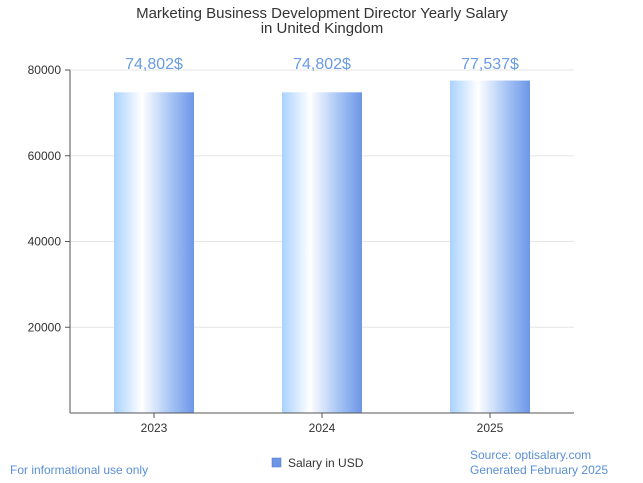 Image resolution: width=643 pixels, height=483 pixels. I want to click on informational-note: For informational use only, so click(79, 470).